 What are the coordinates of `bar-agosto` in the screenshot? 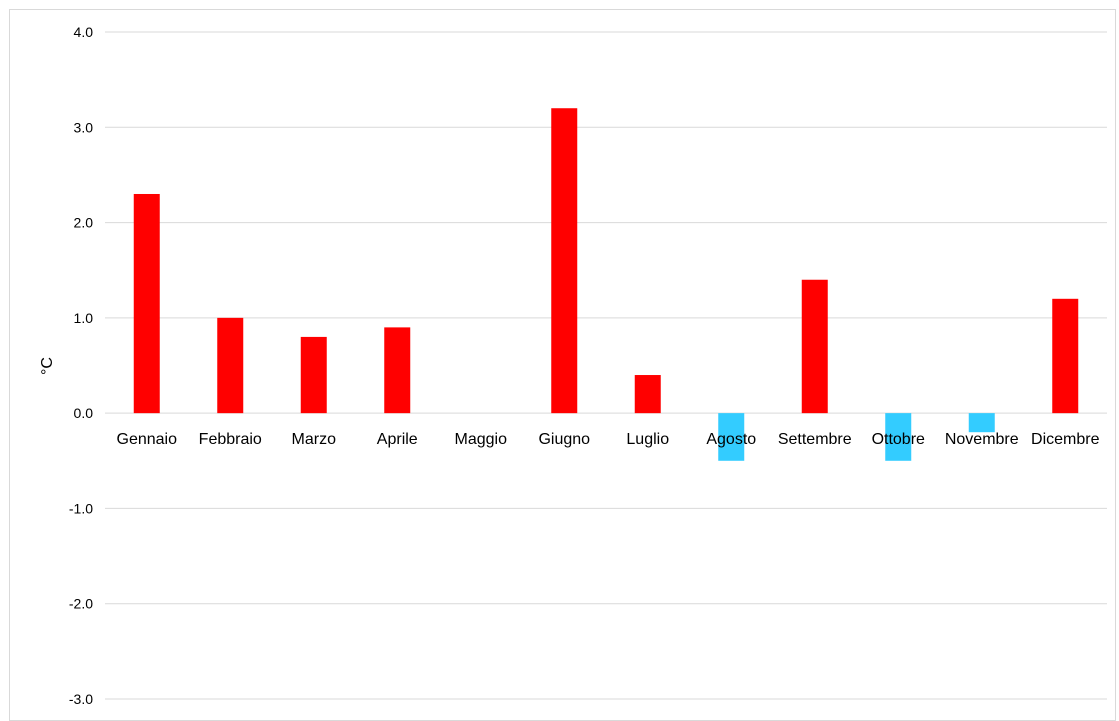 It's located at (731, 437).